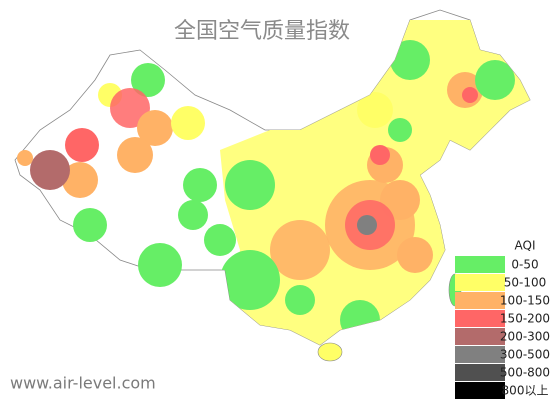 This screenshot has width=555, height=400. Describe the element at coordinates (83, 383) in the screenshot. I see `watermark: www.air-level.com` at that location.